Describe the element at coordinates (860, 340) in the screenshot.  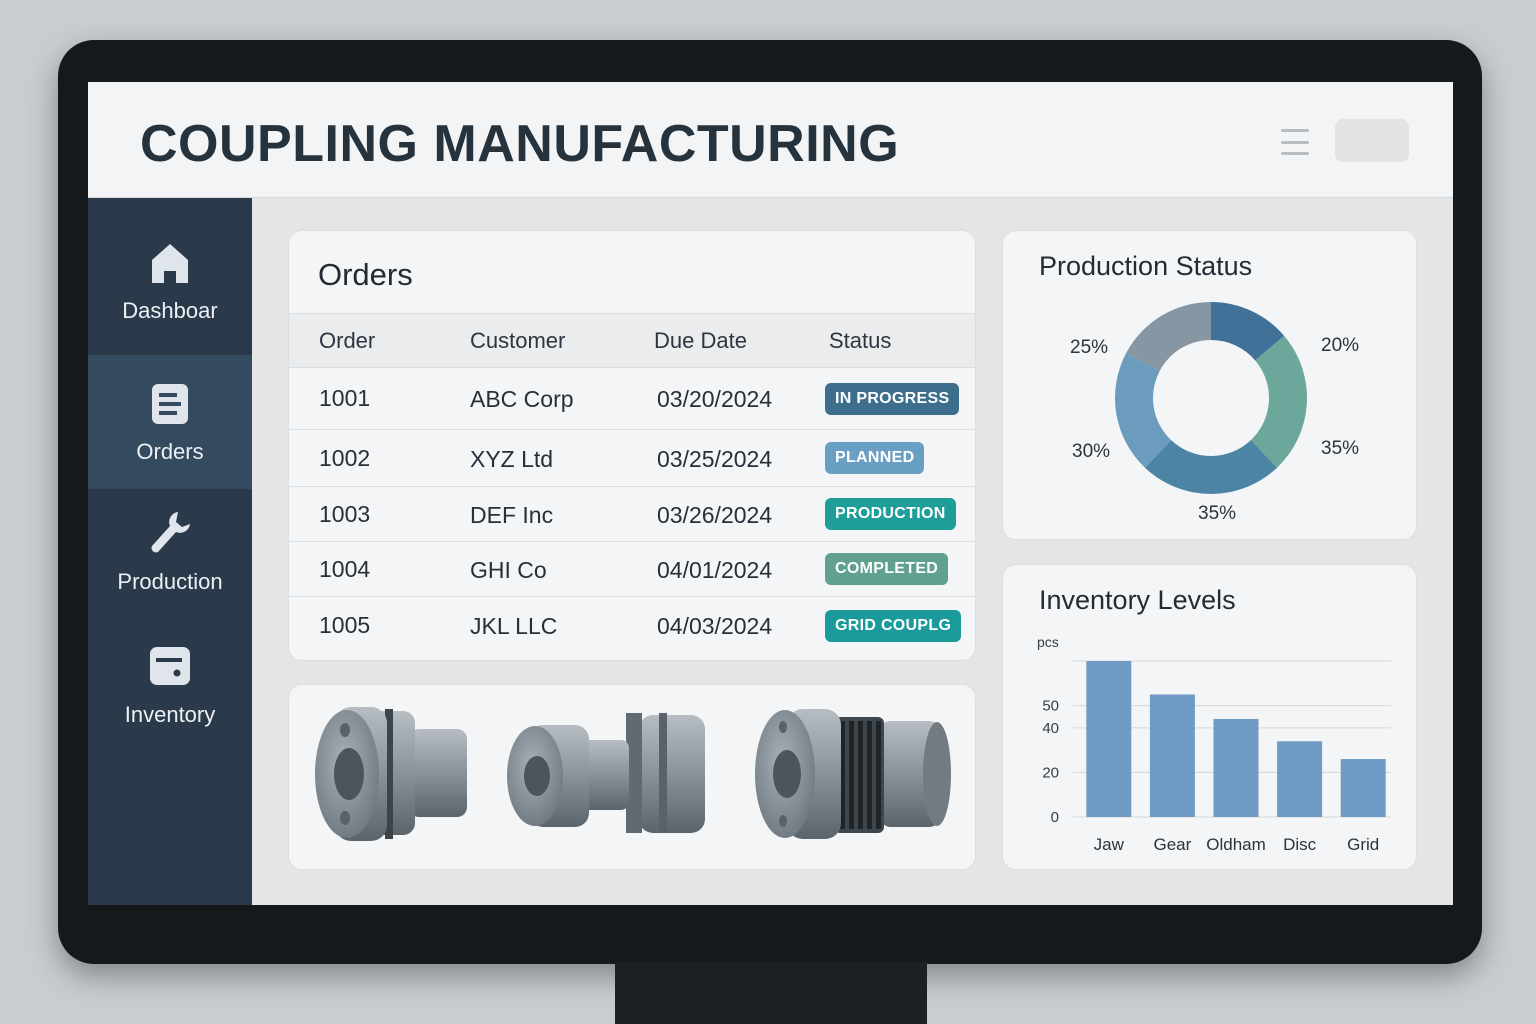
I see `column-header-status: Status` at that location.